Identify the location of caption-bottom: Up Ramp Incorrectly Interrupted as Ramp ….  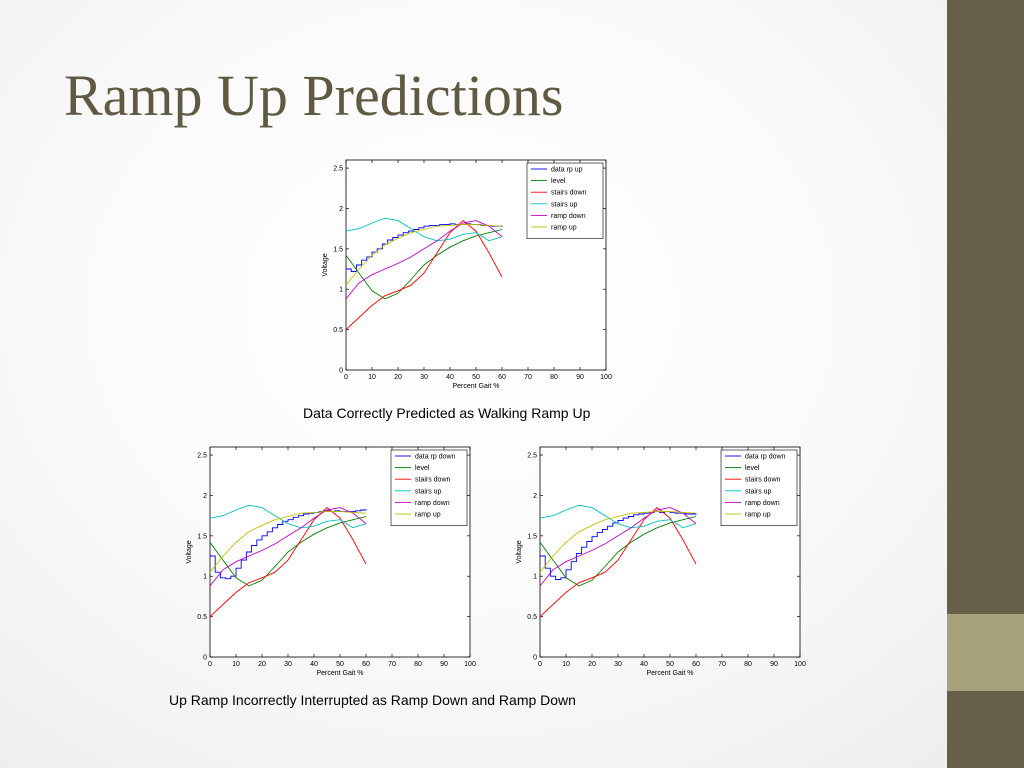
(372, 700).